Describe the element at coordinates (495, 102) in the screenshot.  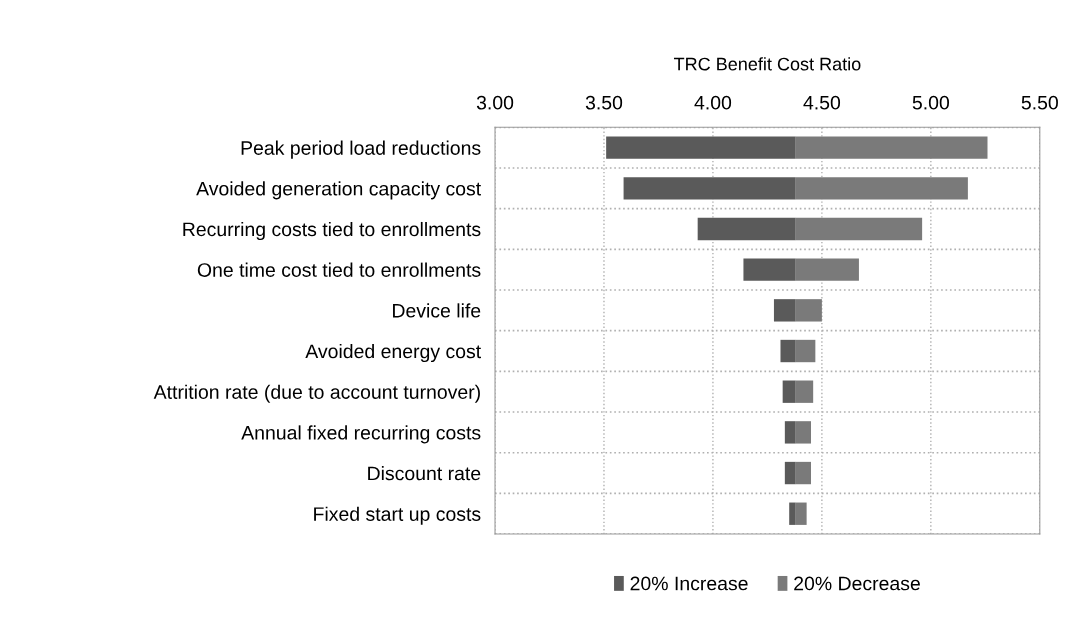
I see `x-tick-label: 3.00` at that location.